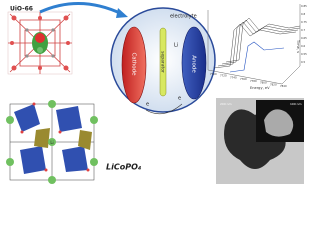 Image resolution: width=320 pixels, height=240 pixels. What do you see at coordinates (51, 142) in the screenshot?
I see `atom-label: Li` at bounding box center [51, 142].